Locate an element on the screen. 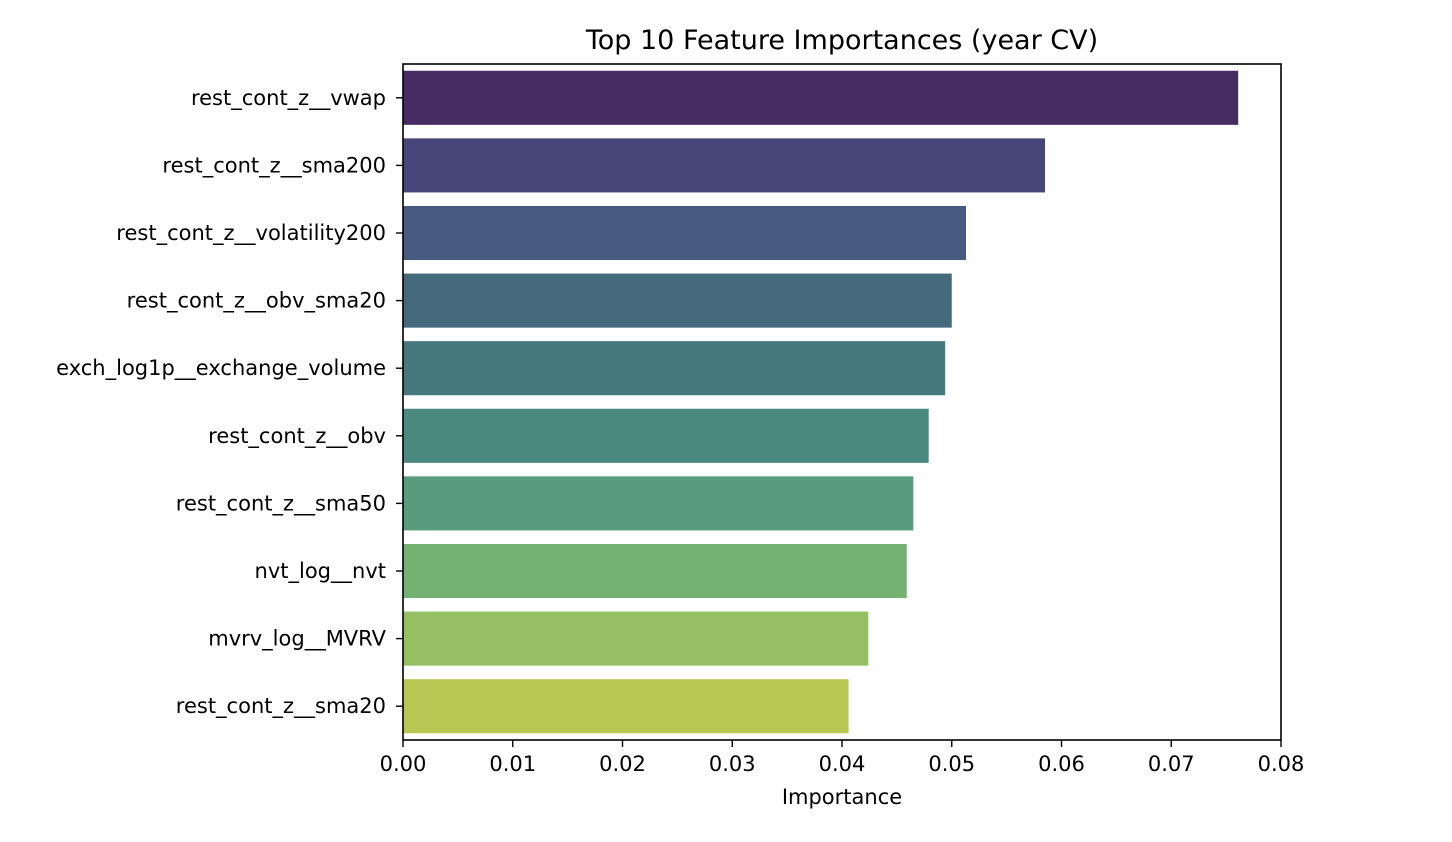 Image resolution: width=1452 pixels, height=842 pixels. bar-exch_log1p__exchange_volume is located at coordinates (674, 368).